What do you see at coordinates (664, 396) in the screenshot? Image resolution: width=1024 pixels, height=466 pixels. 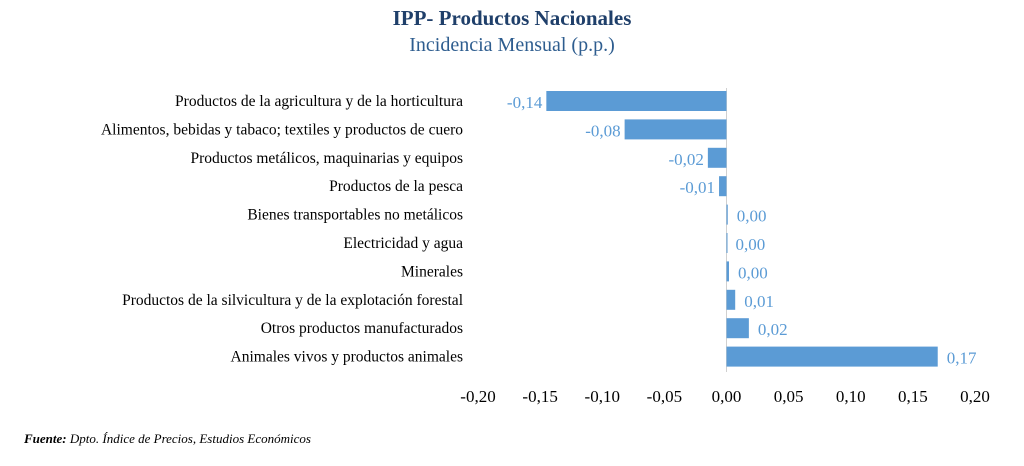 I see `x-tick-label: -0,05` at bounding box center [664, 396].